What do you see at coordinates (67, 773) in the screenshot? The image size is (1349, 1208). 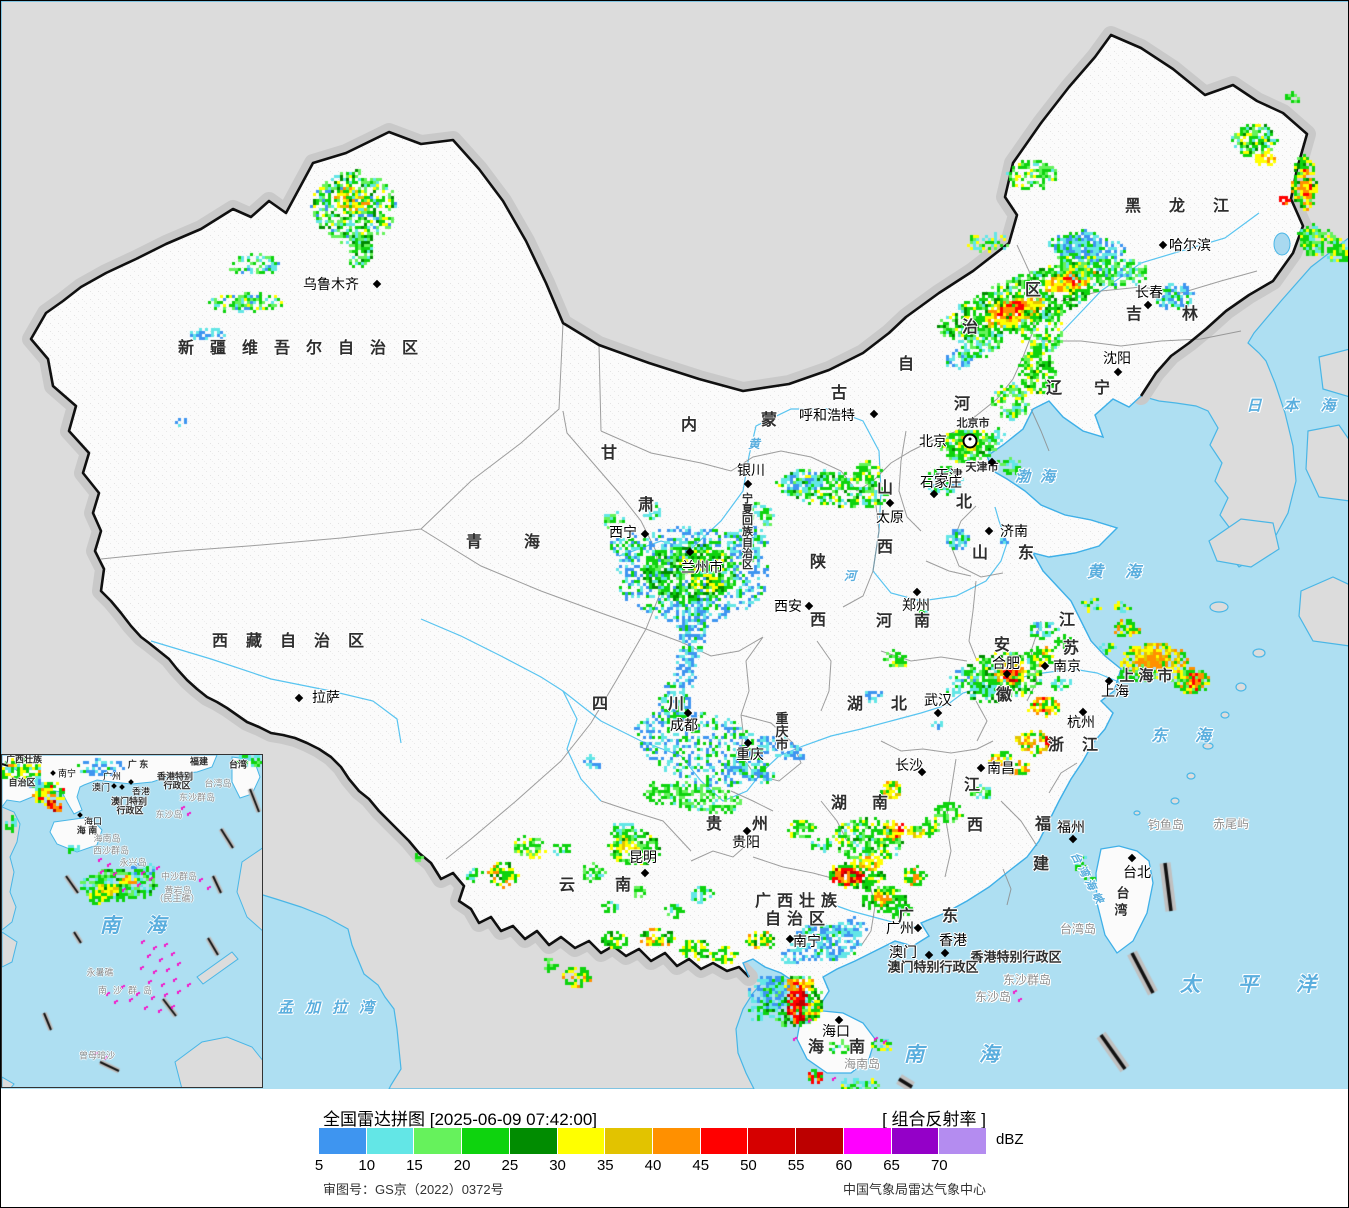 I see `inset-city-label: 南宁` at bounding box center [67, 773].